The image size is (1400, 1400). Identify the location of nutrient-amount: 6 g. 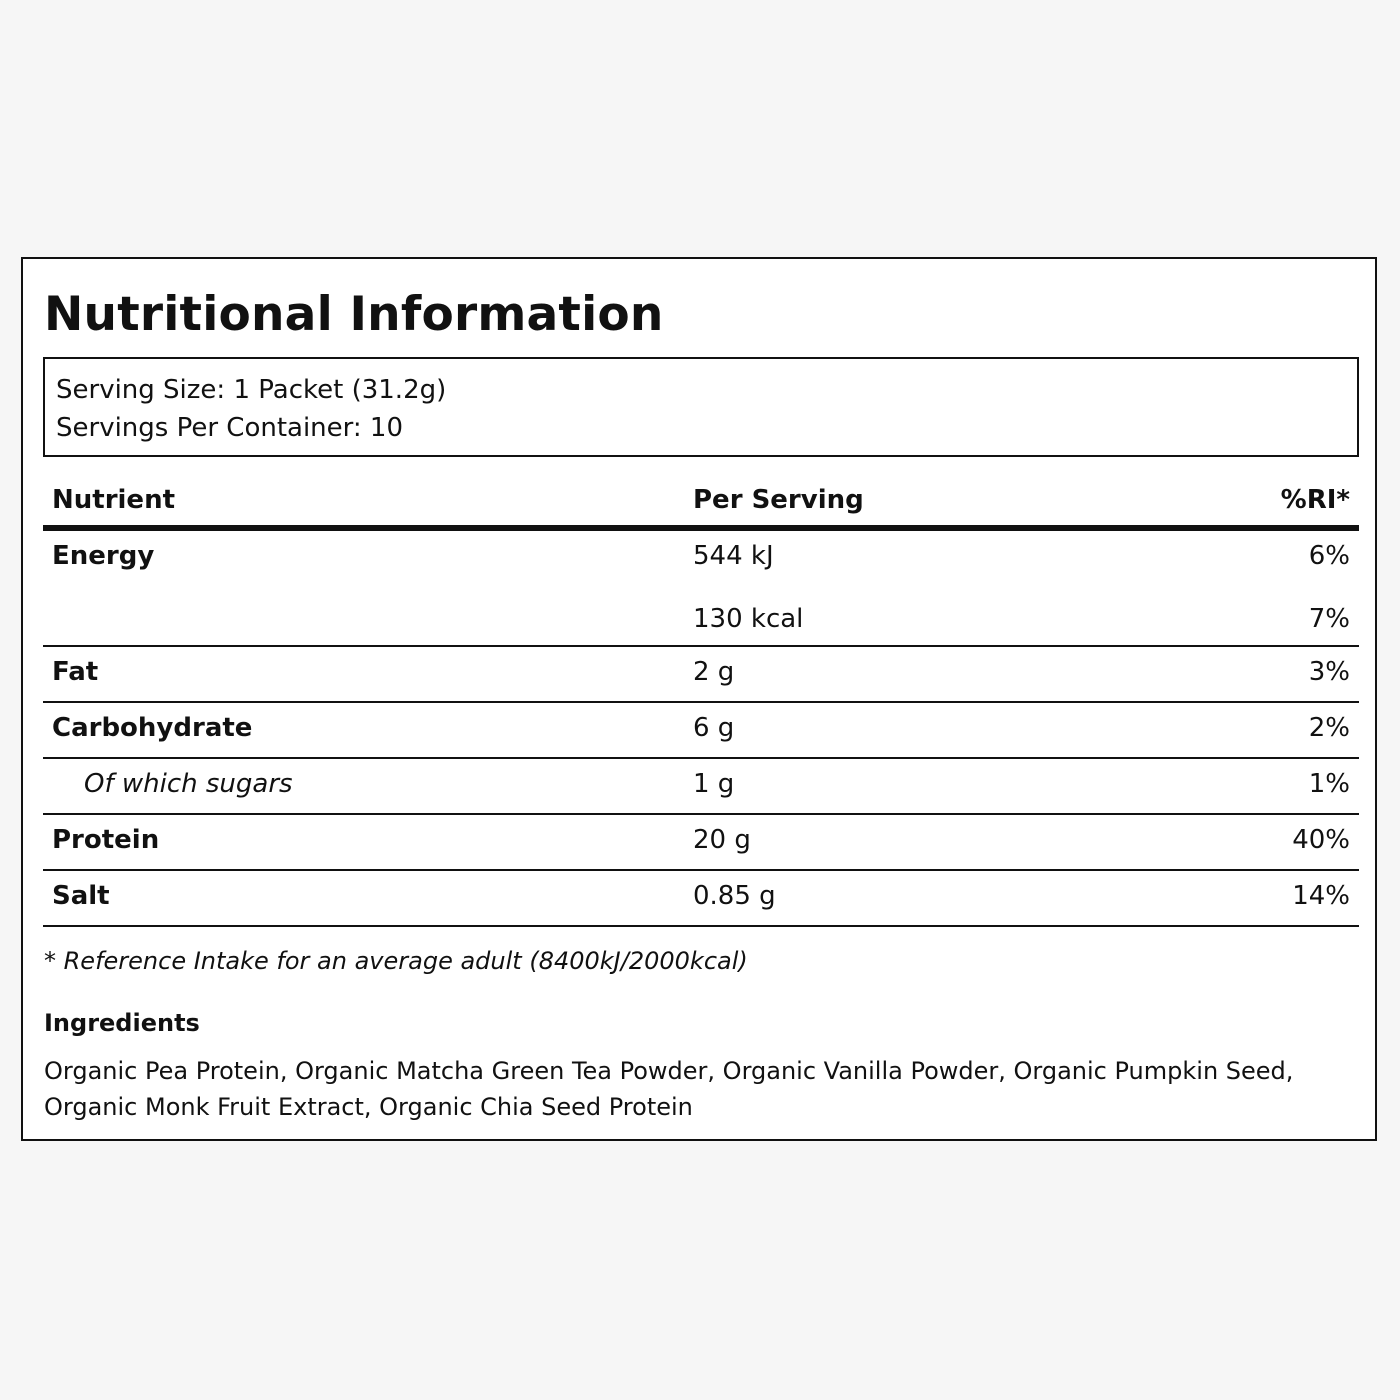
(714, 728).